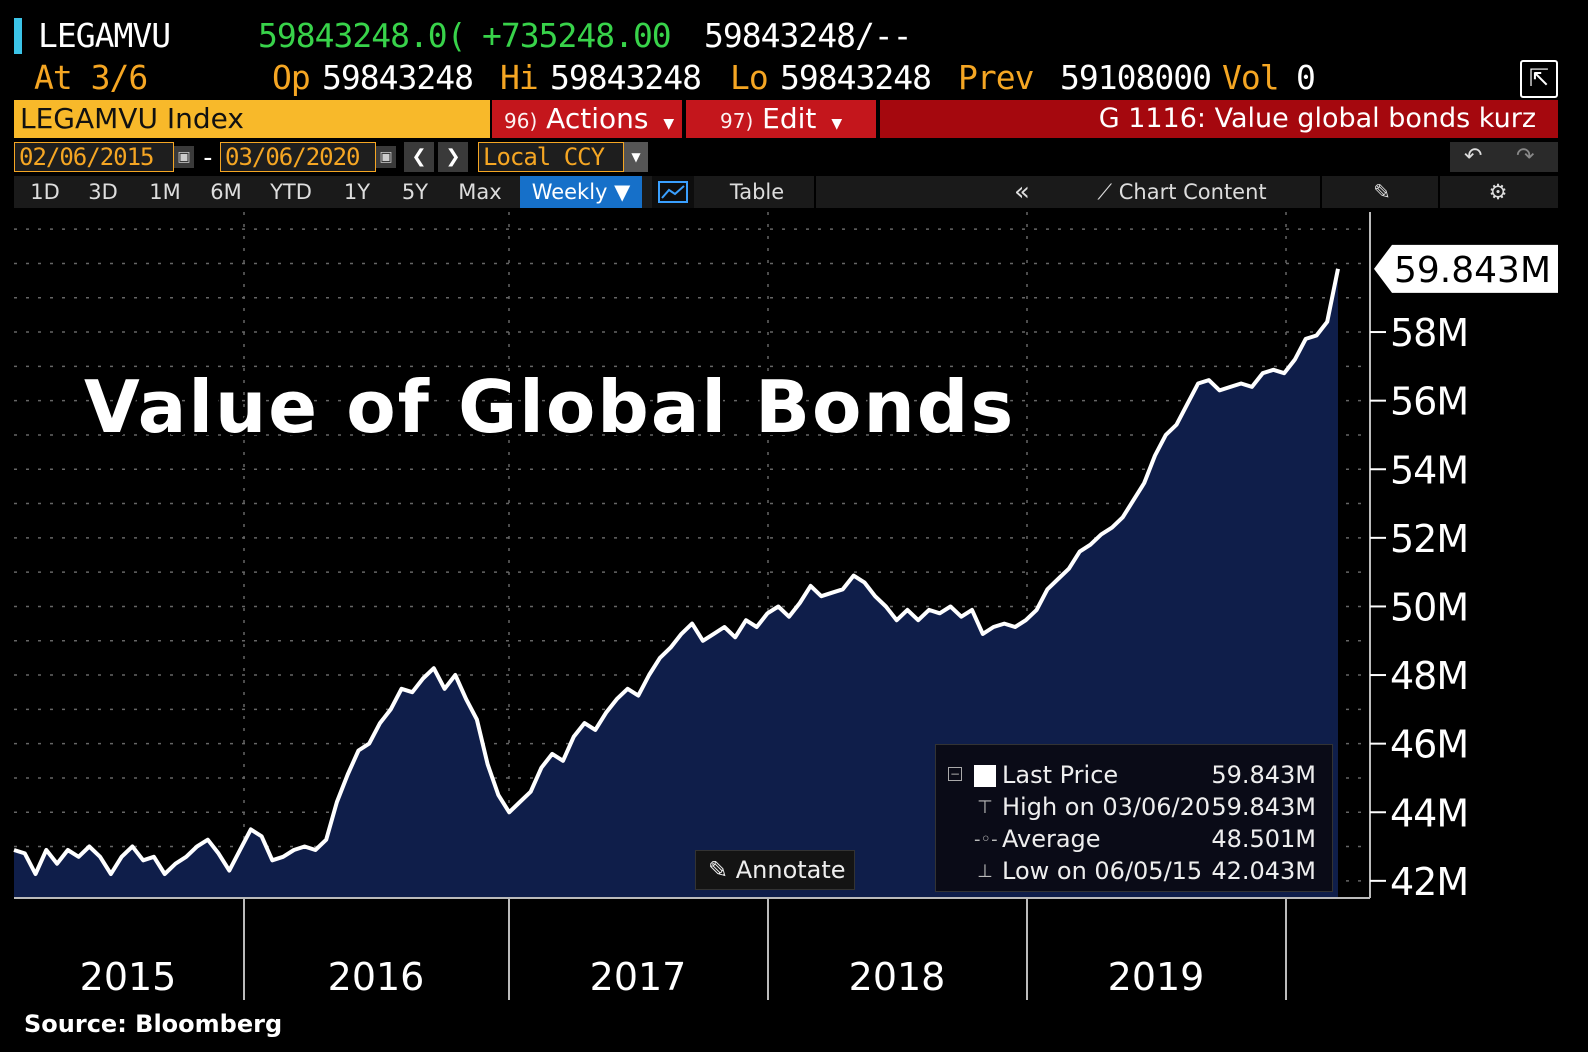  What do you see at coordinates (757, 192) in the screenshot?
I see `table-view-button: Table` at bounding box center [757, 192].